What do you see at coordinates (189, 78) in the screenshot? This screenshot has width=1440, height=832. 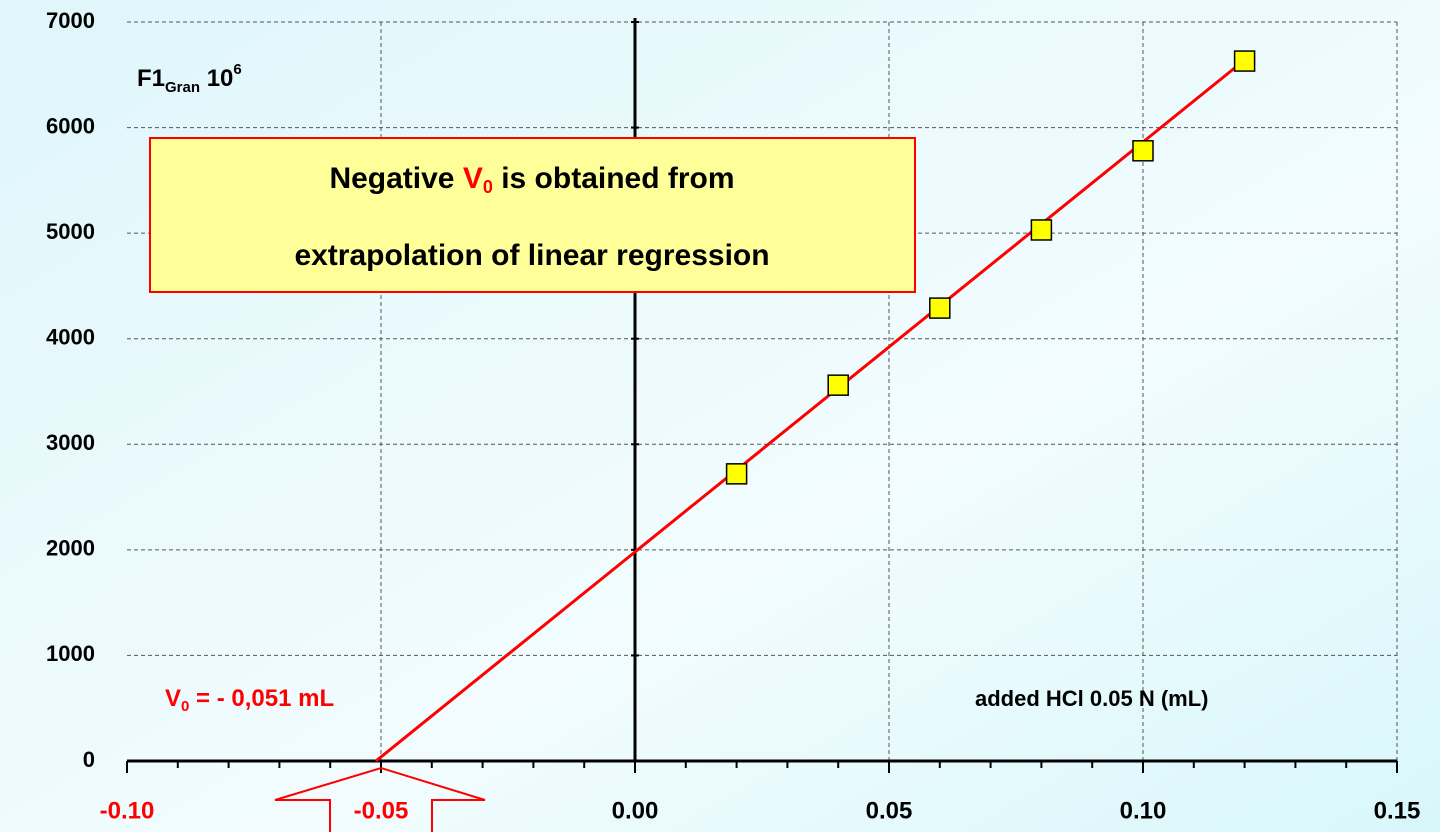 I see `y-axis-label: F1Gran 106` at bounding box center [189, 78].